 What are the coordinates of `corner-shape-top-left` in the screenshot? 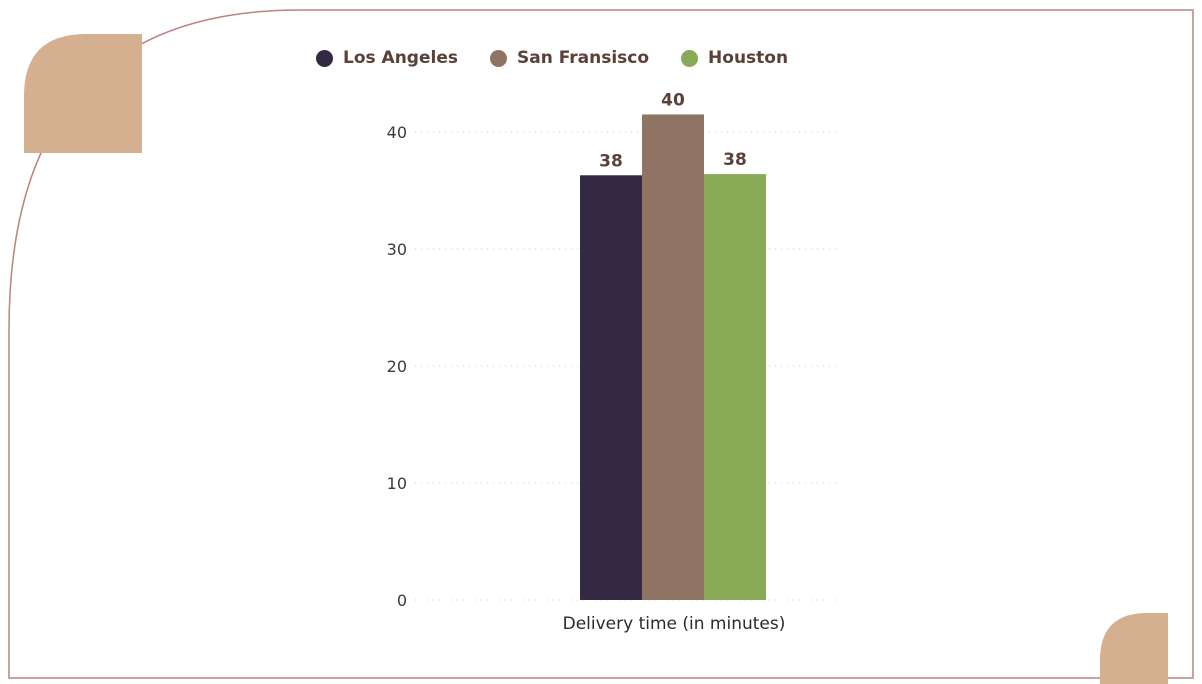 It's located at (83, 93).